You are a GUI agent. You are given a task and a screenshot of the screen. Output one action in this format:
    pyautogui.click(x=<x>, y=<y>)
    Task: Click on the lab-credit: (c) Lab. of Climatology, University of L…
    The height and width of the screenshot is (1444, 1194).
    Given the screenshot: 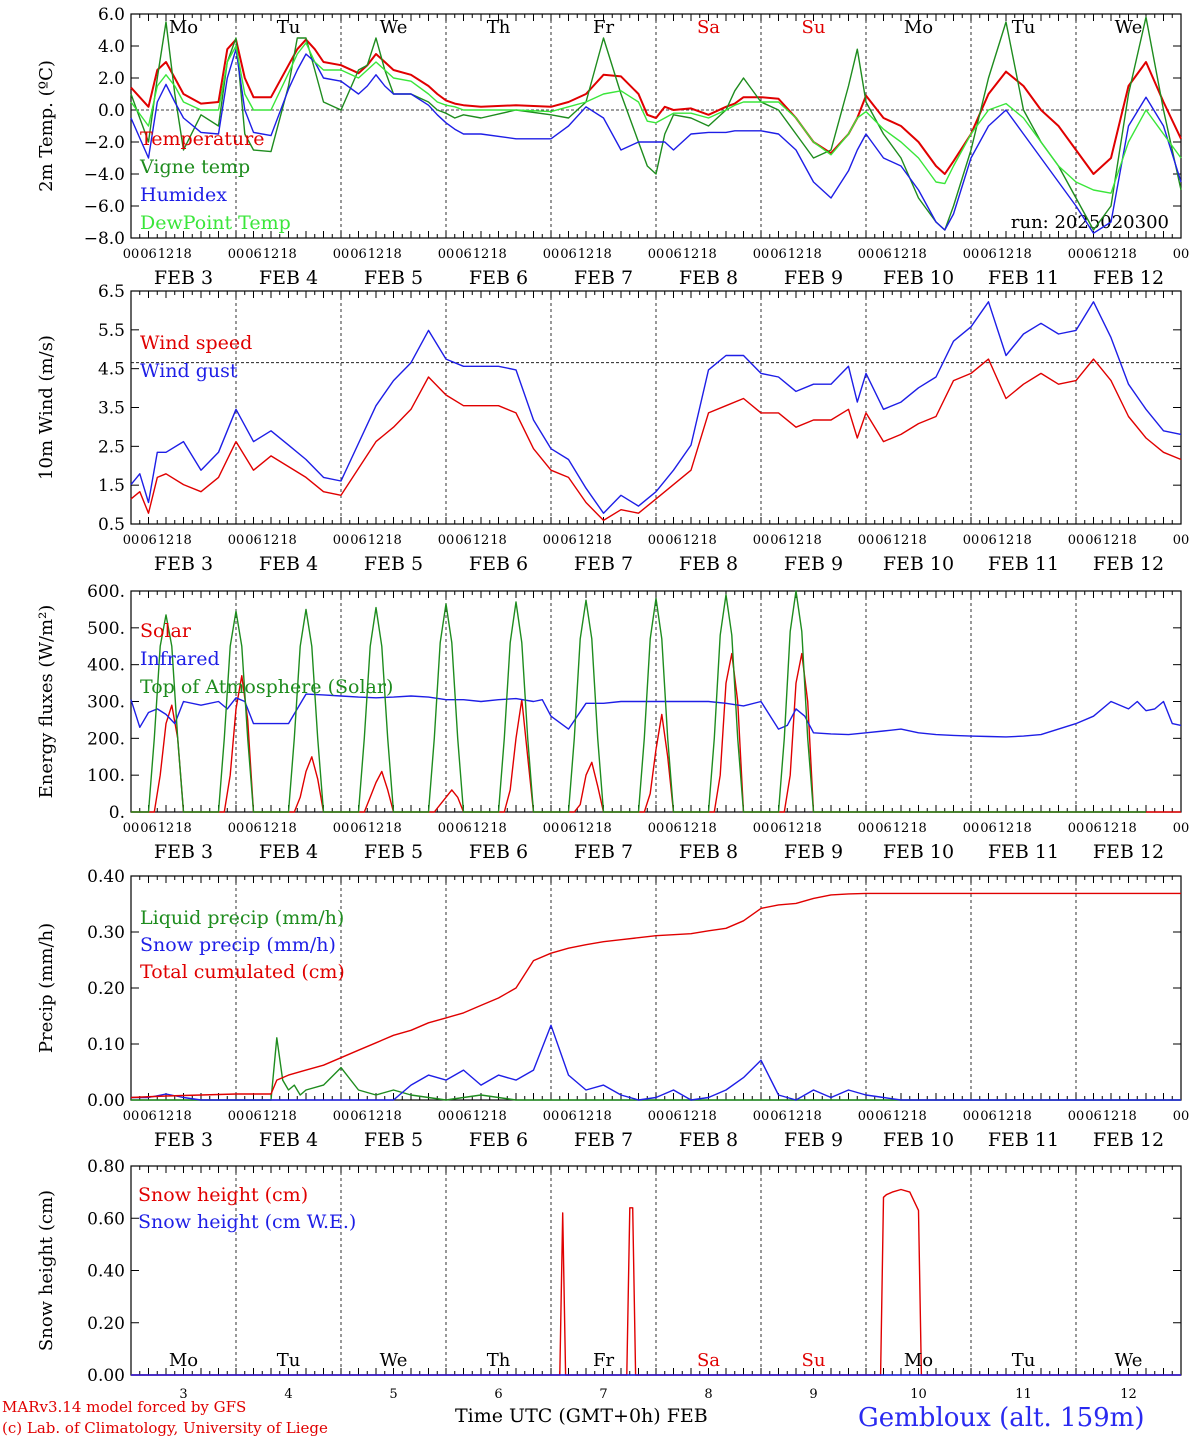 What is the action you would take?
    pyautogui.click(x=165, y=1428)
    